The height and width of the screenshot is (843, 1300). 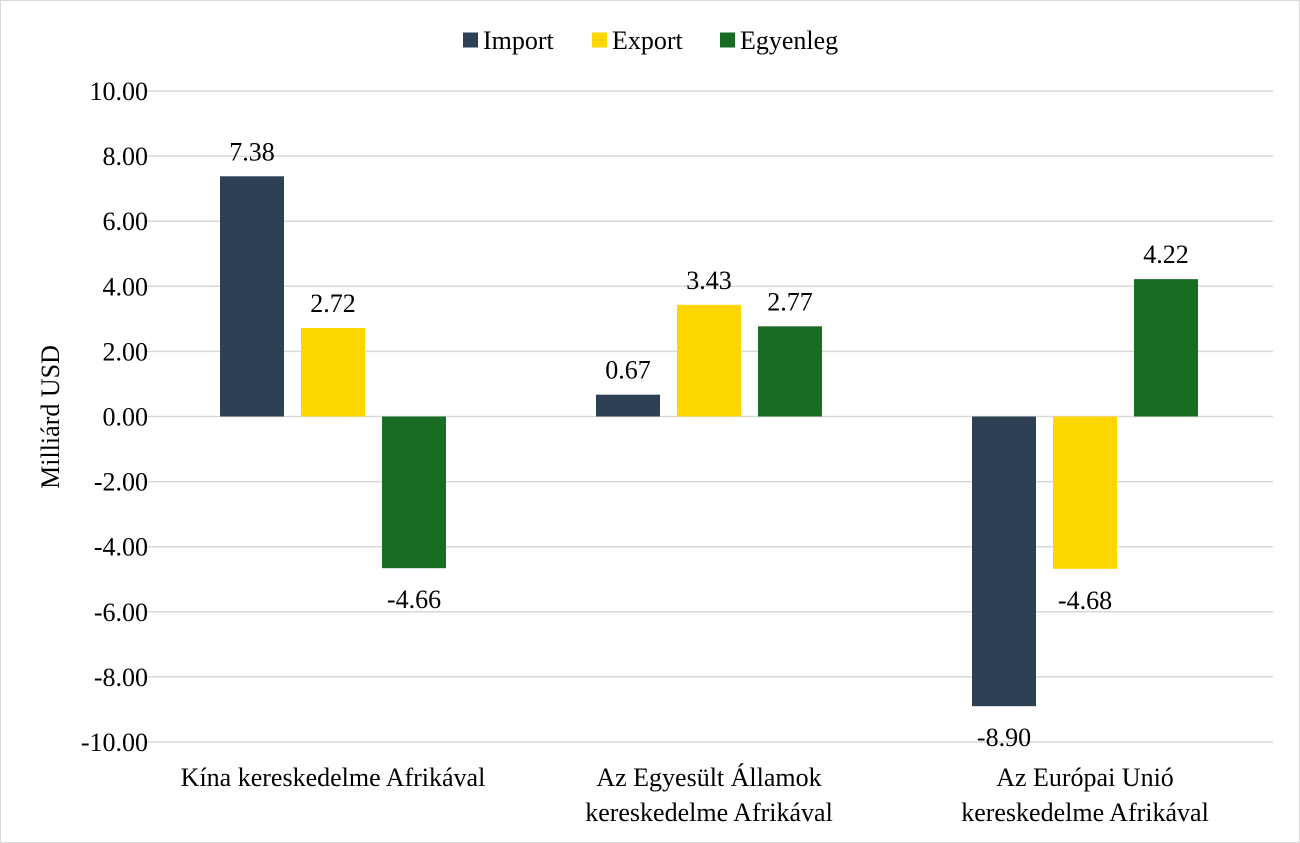 What do you see at coordinates (519, 40) in the screenshot?
I see `legend-label-import: Import` at bounding box center [519, 40].